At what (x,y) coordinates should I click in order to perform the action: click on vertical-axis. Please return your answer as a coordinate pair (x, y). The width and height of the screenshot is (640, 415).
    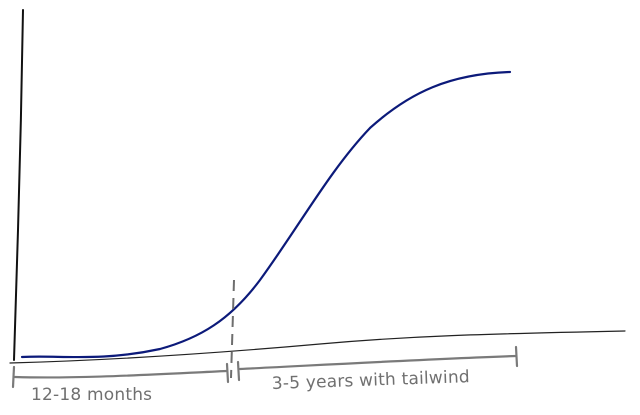
    Looking at the image, I should click on (18, 185).